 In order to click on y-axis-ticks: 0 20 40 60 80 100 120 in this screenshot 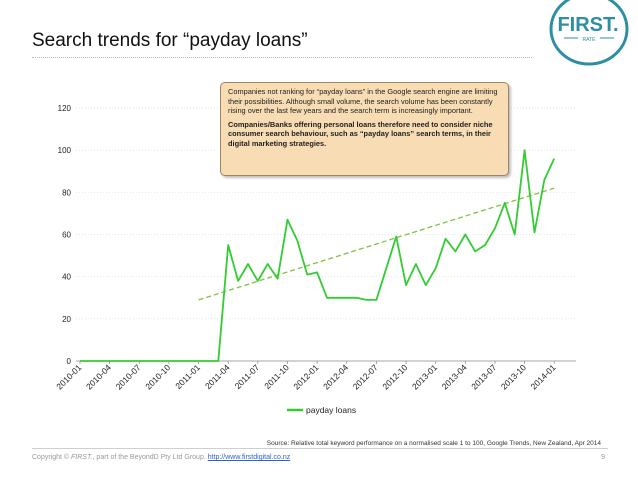, I will do `click(65, 235)`.